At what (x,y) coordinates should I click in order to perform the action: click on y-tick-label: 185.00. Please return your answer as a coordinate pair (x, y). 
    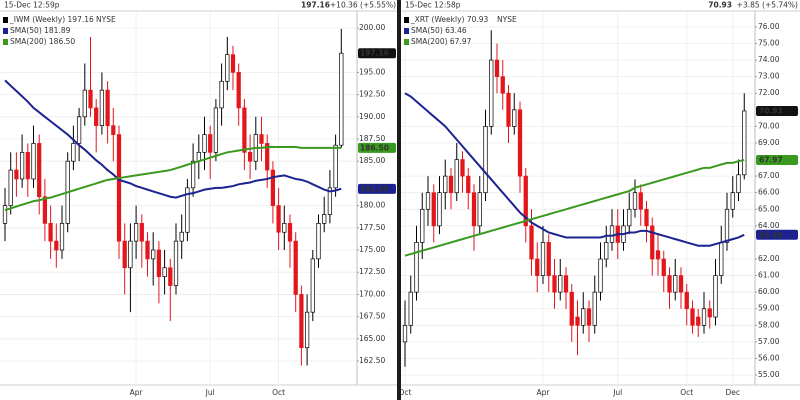
    Looking at the image, I should click on (372, 160).